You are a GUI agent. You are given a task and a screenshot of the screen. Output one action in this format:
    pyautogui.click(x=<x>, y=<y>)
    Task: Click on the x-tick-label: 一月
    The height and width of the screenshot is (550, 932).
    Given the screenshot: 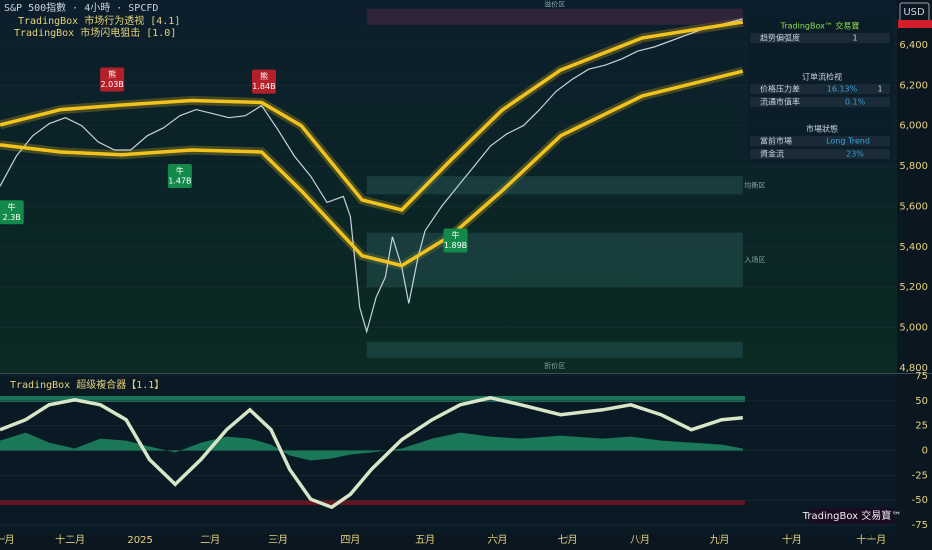 What is the action you would take?
    pyautogui.click(x=7, y=540)
    